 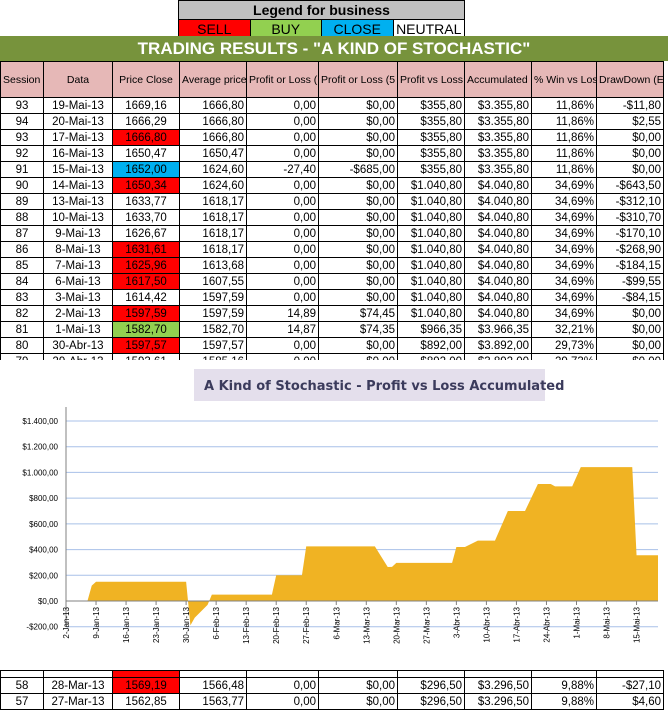 I want to click on y-tick-label: $1.000,00, so click(x=40, y=472).